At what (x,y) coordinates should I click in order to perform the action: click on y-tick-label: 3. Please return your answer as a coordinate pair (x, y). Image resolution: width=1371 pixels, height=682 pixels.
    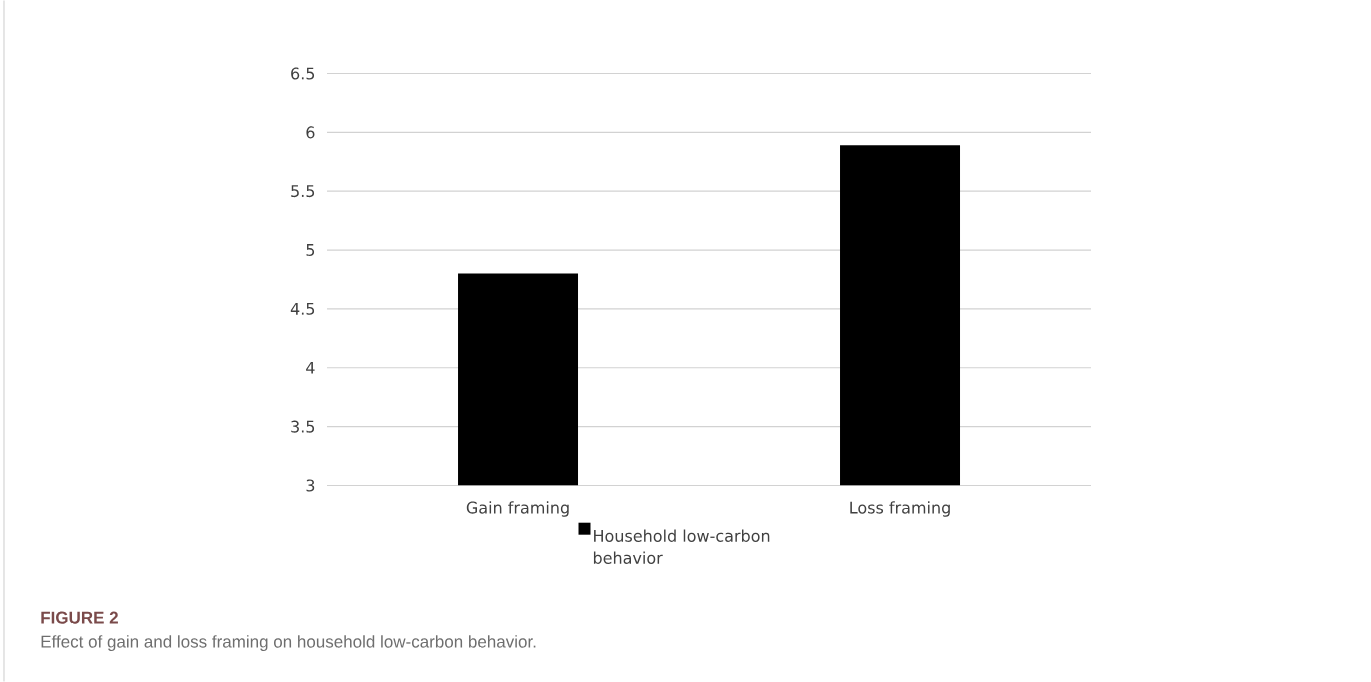
    Looking at the image, I should click on (310, 485).